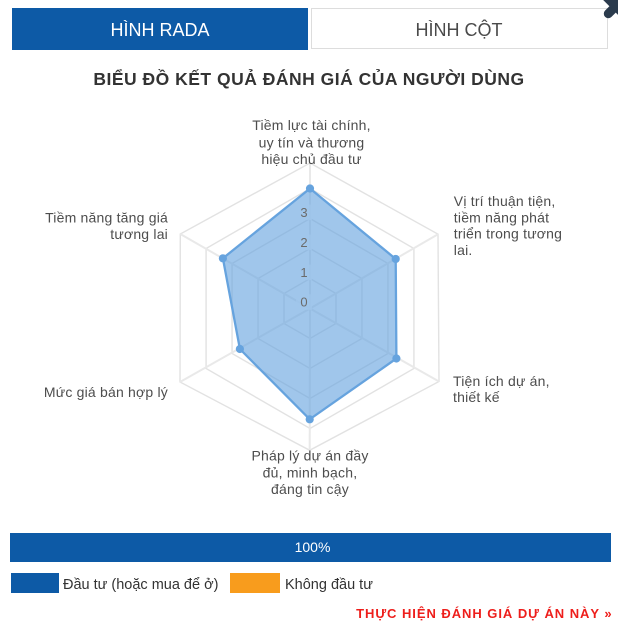 The width and height of the screenshot is (618, 633). Describe the element at coordinates (476, 397) in the screenshot. I see `svg-text: thiết kế` at that location.